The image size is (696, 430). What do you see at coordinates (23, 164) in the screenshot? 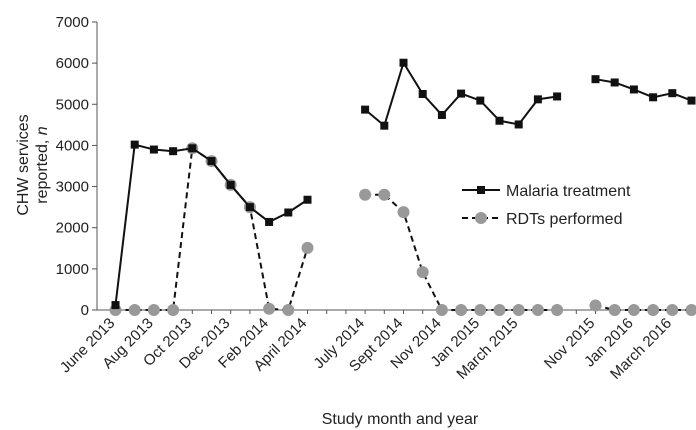
I see `y-axis-title-line1: CHW services` at bounding box center [23, 164].